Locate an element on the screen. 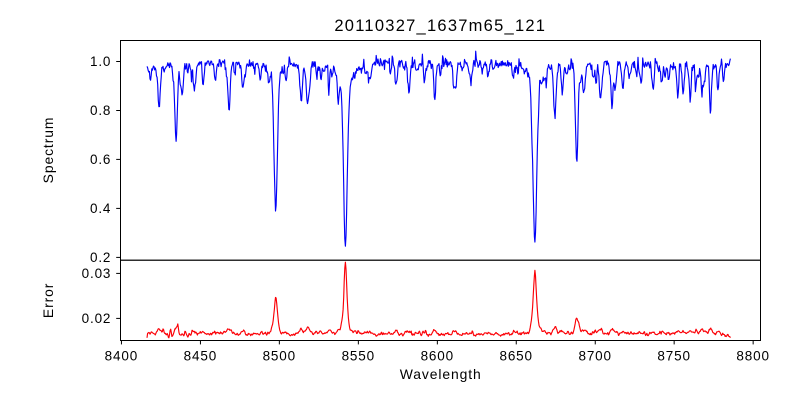 The width and height of the screenshot is (800, 400). svg-text: 0.6 is located at coordinates (100, 159).